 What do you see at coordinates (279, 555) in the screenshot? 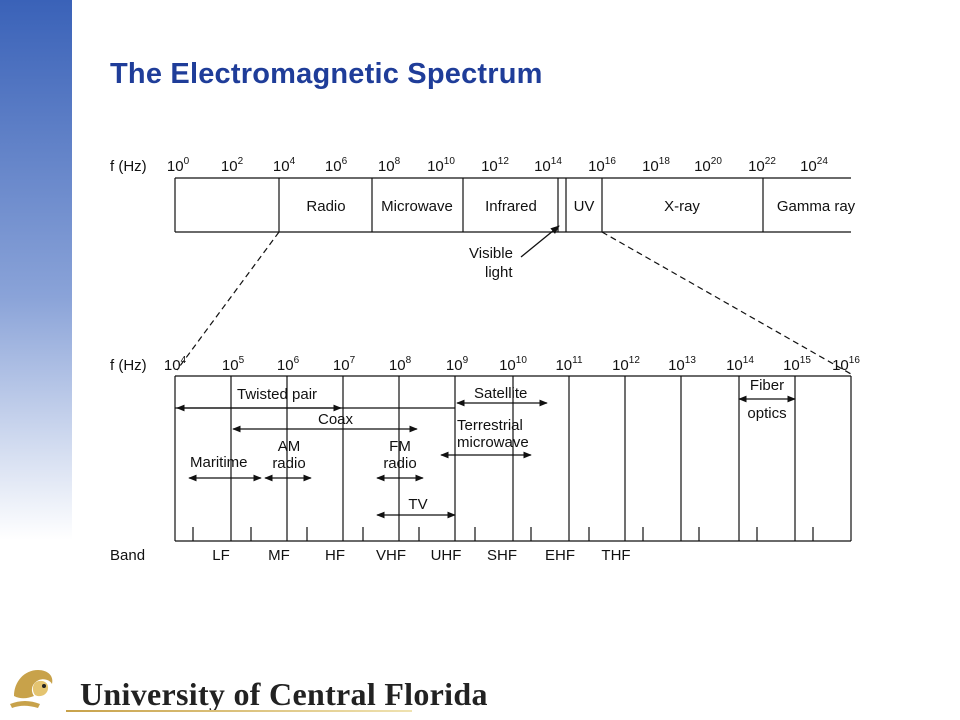
I see `band-label-mf: MF` at bounding box center [279, 555].